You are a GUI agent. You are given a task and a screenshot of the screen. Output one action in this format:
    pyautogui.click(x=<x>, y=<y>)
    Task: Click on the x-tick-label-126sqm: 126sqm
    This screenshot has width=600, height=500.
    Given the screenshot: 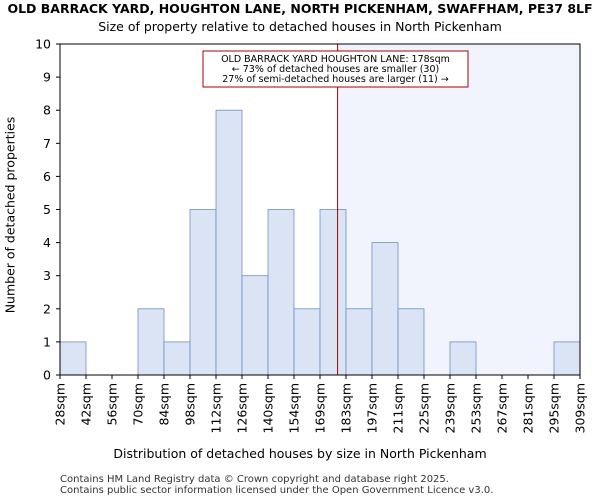 What is the action you would take?
    pyautogui.click(x=242, y=408)
    